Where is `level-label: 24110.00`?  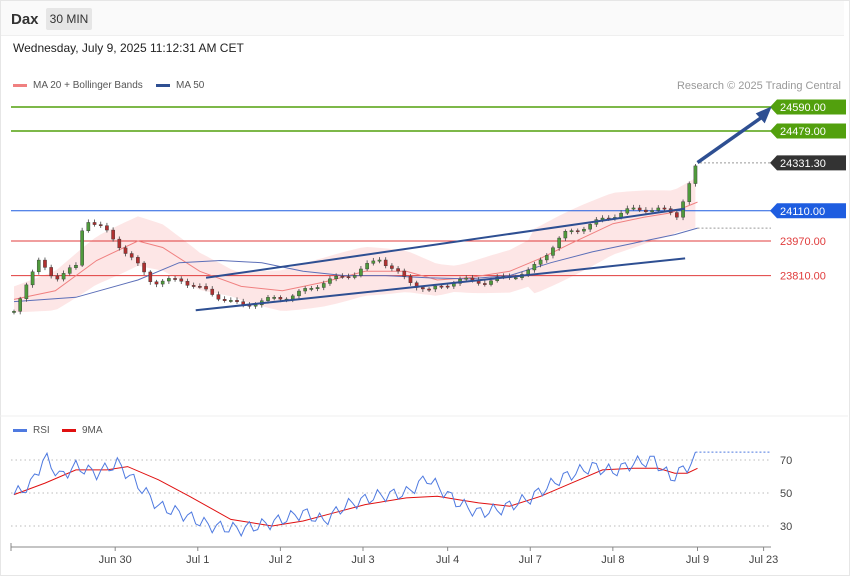
level-label: 24110.00 is located at coordinates (802, 212).